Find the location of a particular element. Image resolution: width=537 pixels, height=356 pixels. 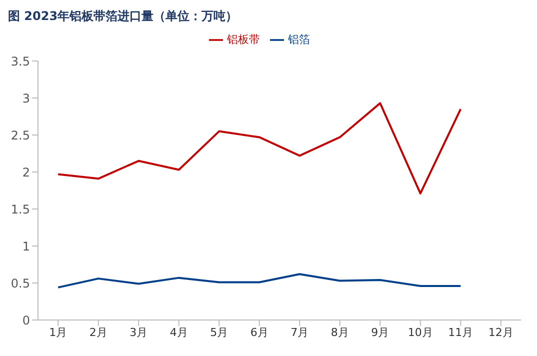

y-tick-label: 0 is located at coordinates (26, 320).